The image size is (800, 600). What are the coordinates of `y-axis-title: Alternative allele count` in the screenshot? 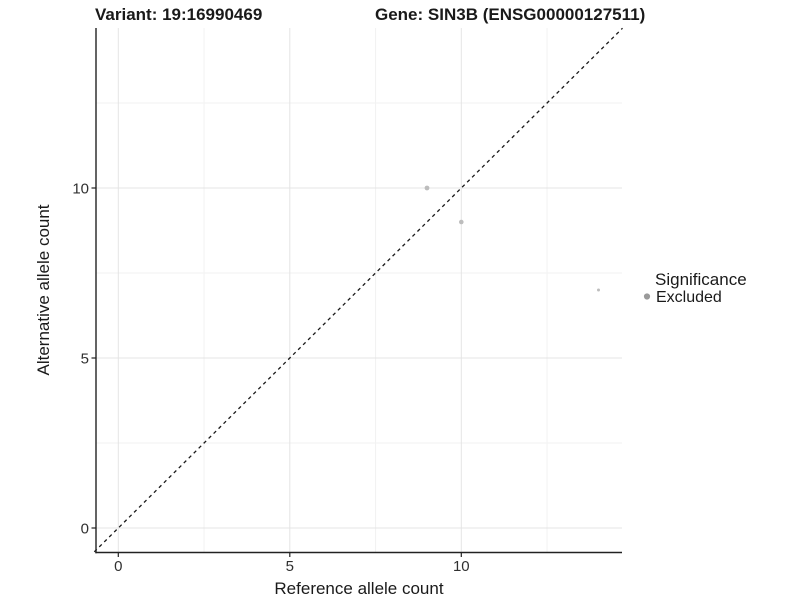 It's located at (43, 289).